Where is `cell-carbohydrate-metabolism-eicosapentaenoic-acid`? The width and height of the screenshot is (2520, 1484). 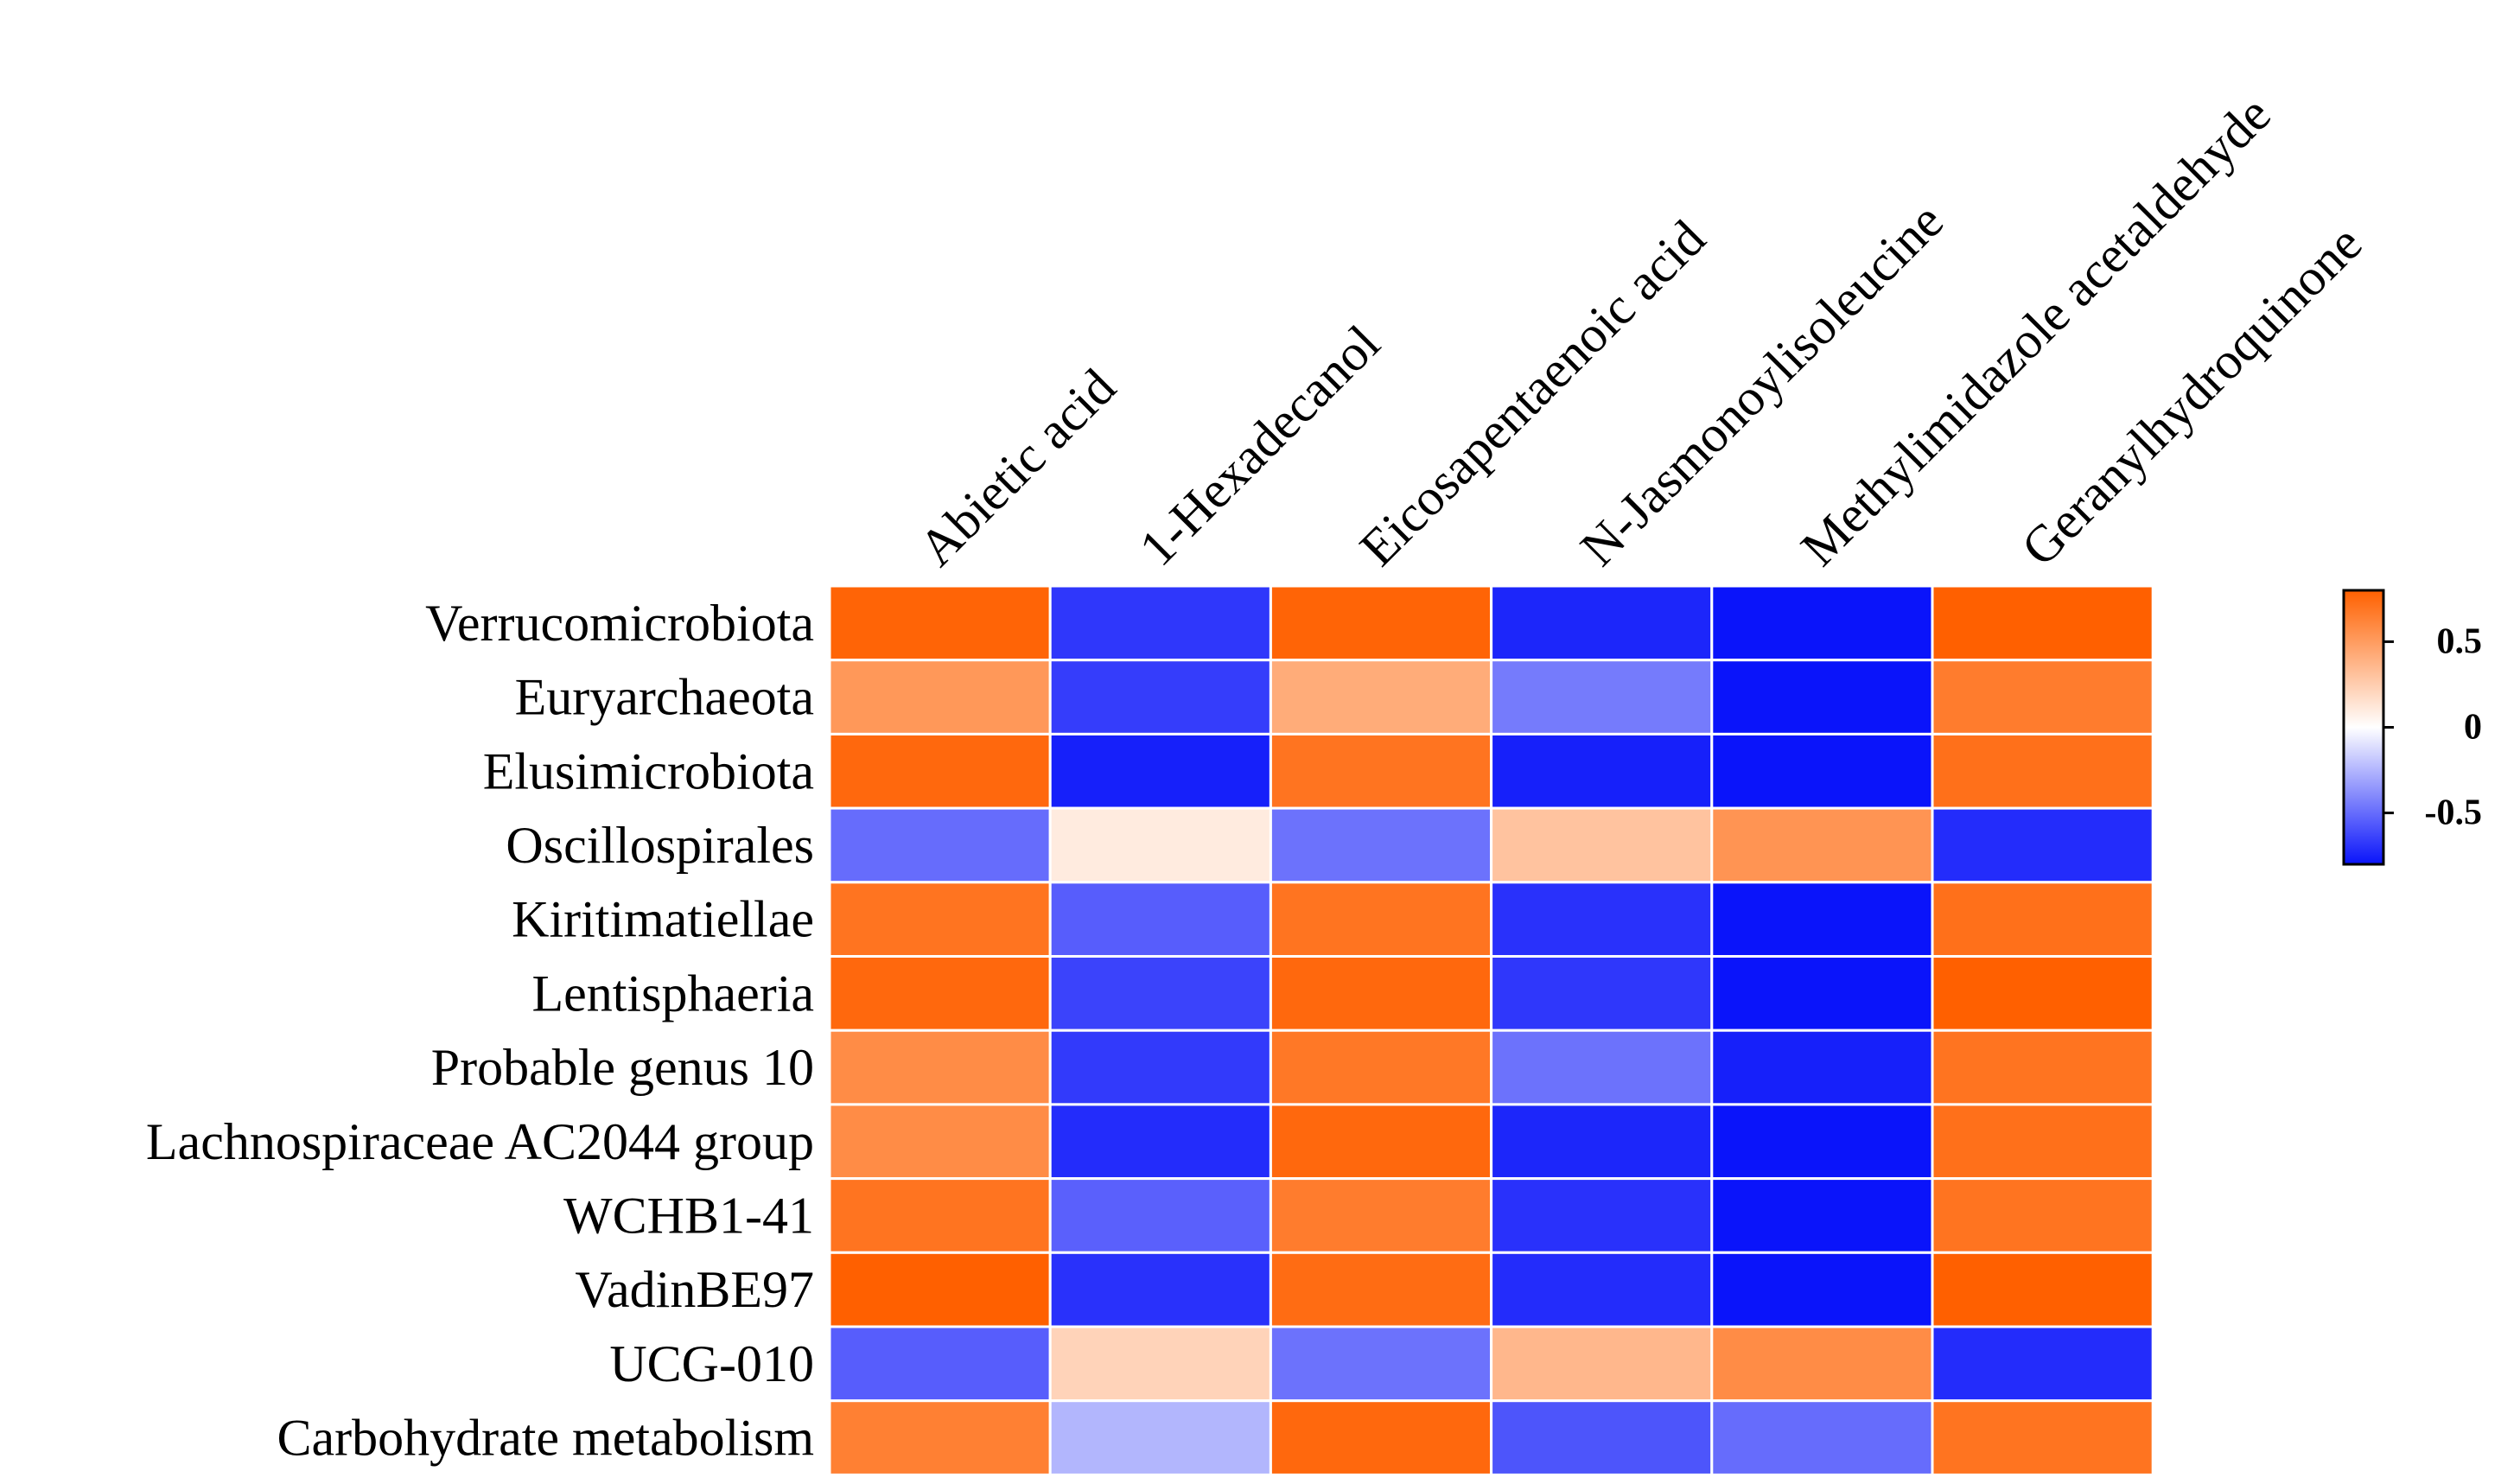
cell-carbohydrate-metabolism-eicosapentaenoic-acid is located at coordinates (1381, 1437).